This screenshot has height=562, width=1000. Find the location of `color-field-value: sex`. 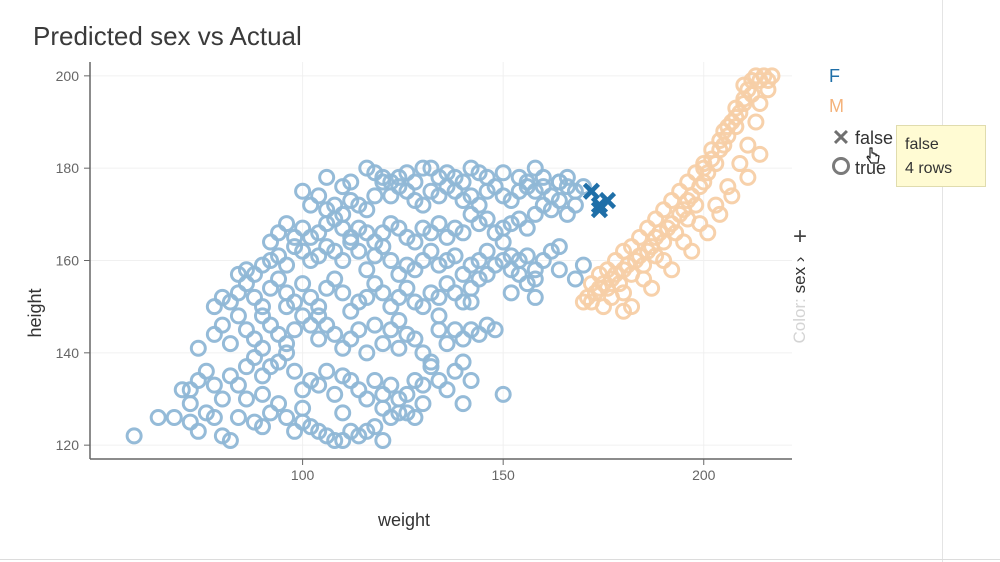

color-field-value: sex is located at coordinates (799, 280).